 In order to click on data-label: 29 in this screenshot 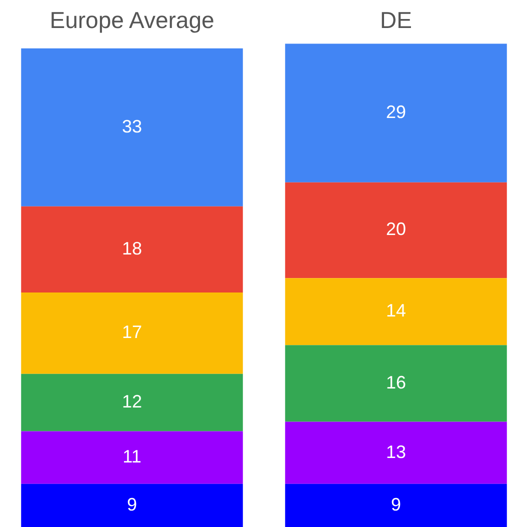, I will do `click(396, 112)`.